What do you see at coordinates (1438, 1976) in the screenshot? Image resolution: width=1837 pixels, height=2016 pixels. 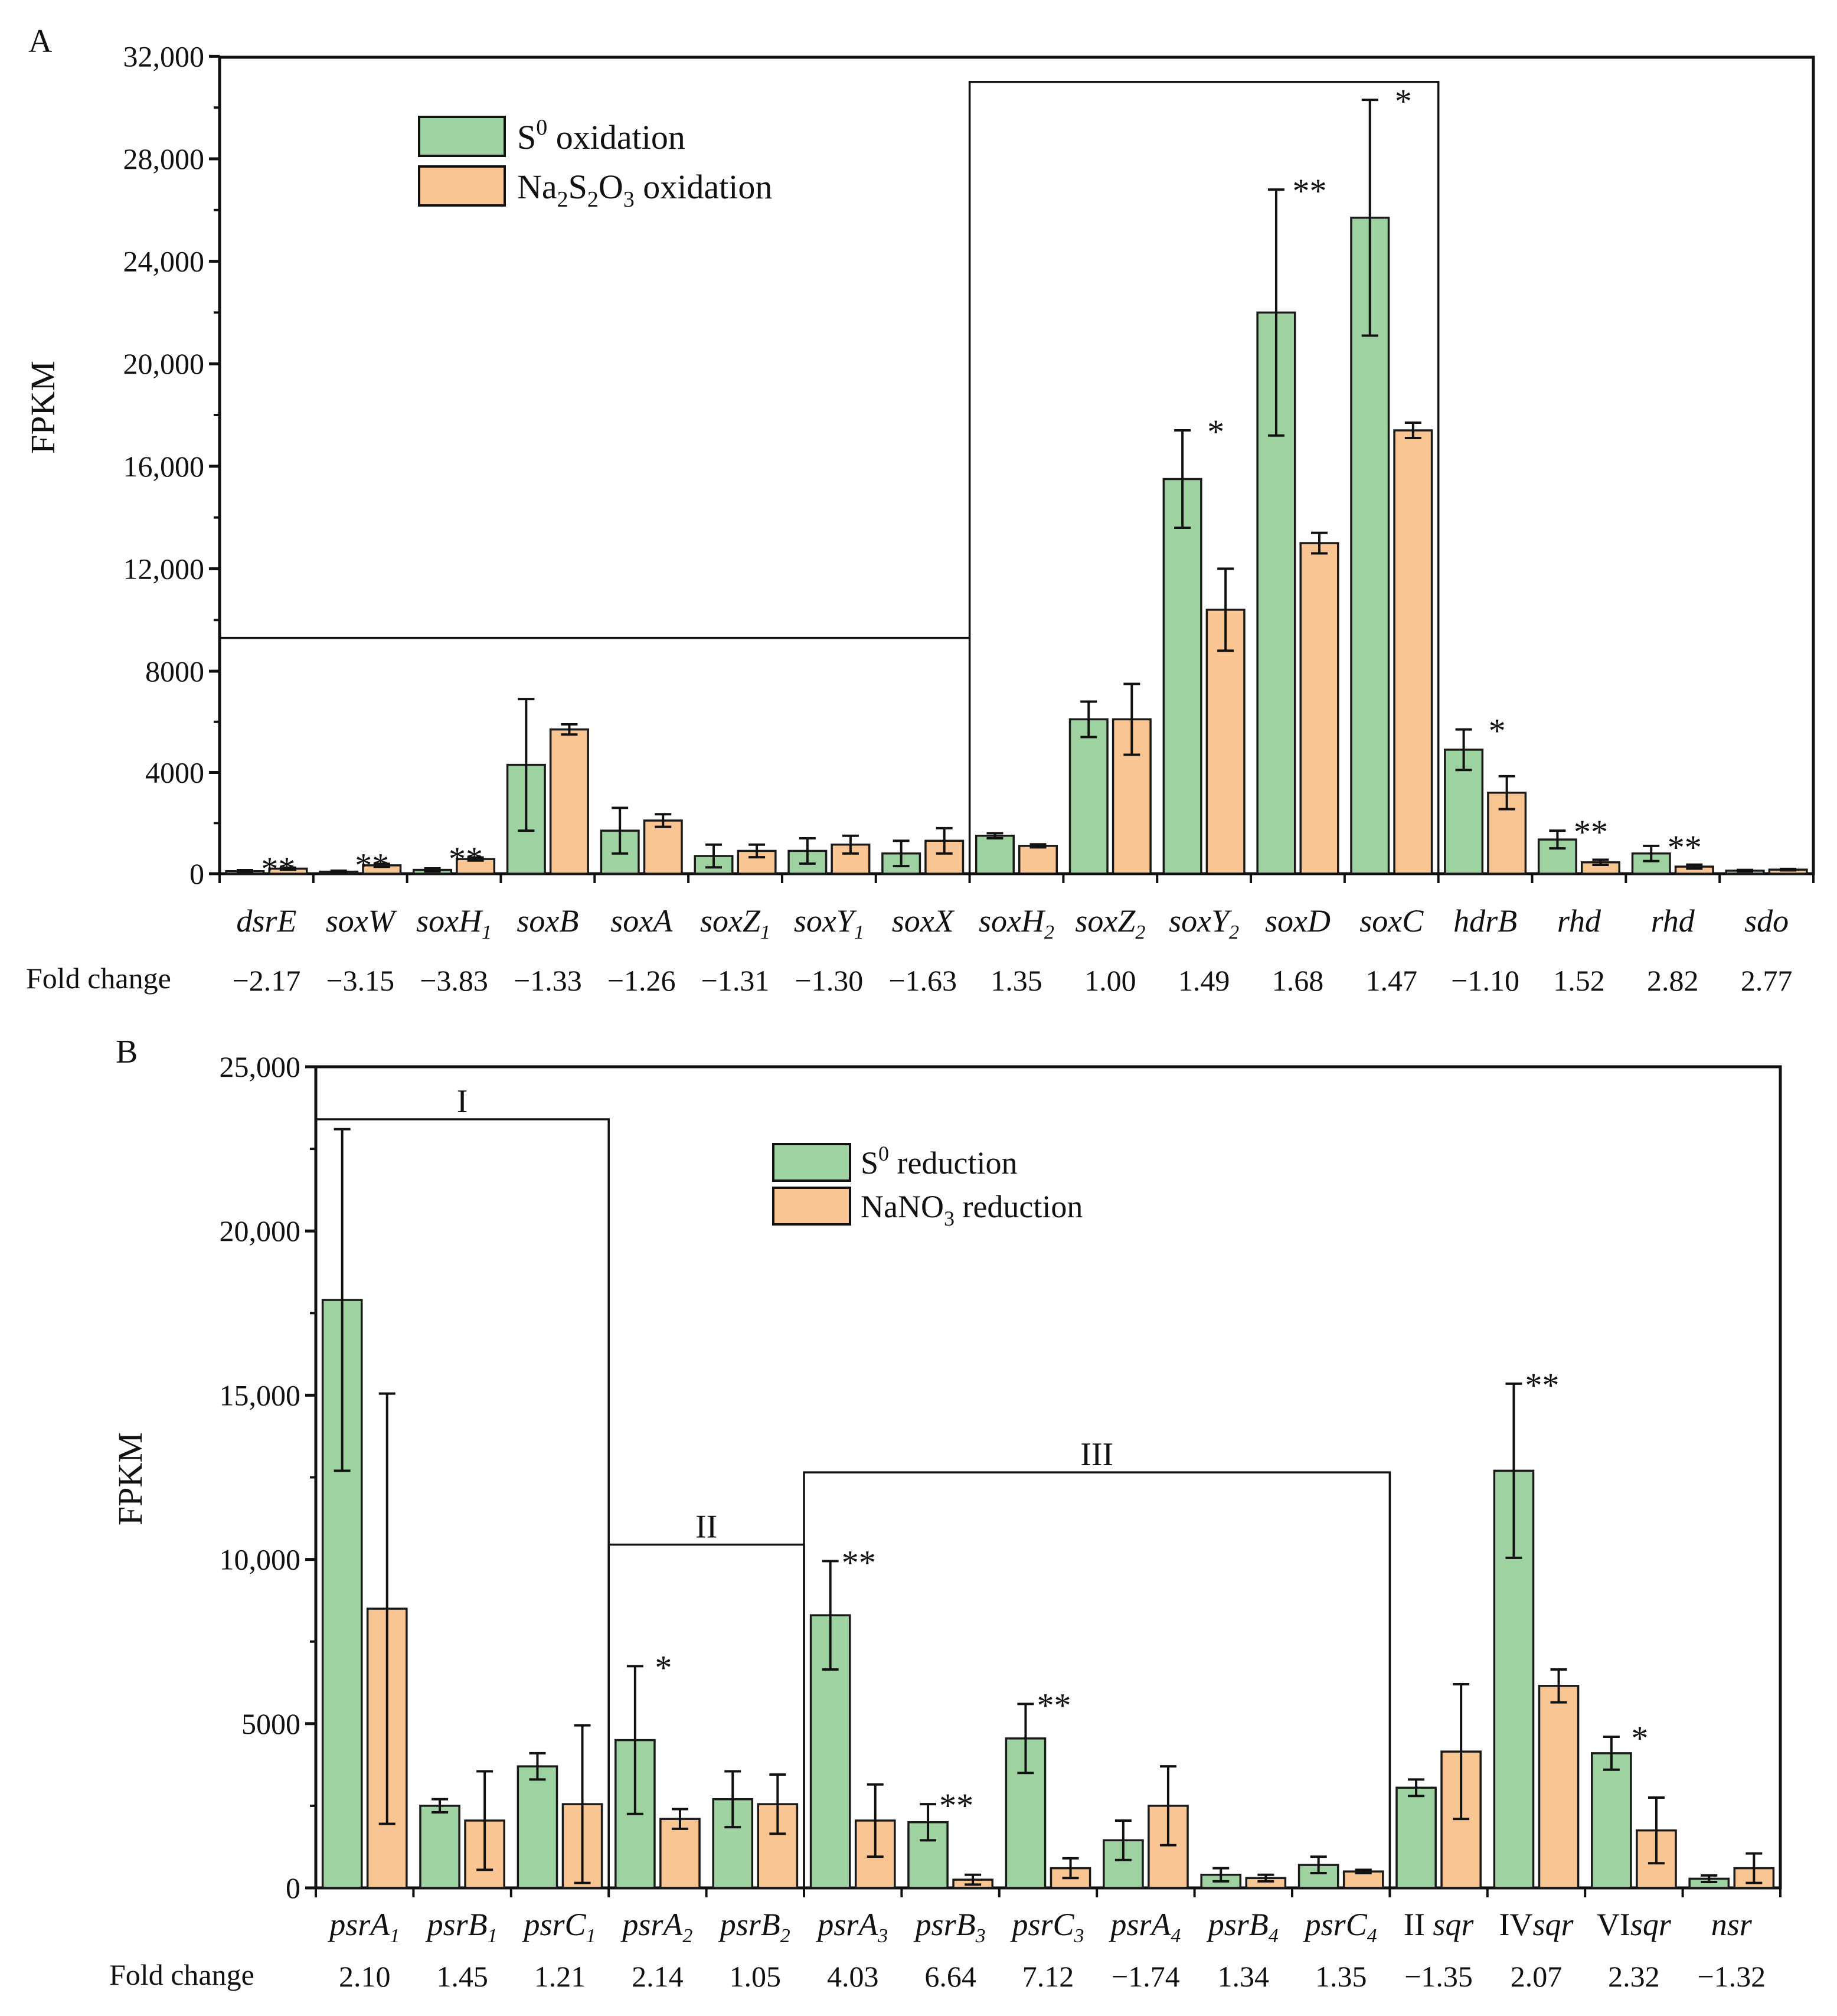 I see `panel-b-fold-change-value: −1.35` at bounding box center [1438, 1976].